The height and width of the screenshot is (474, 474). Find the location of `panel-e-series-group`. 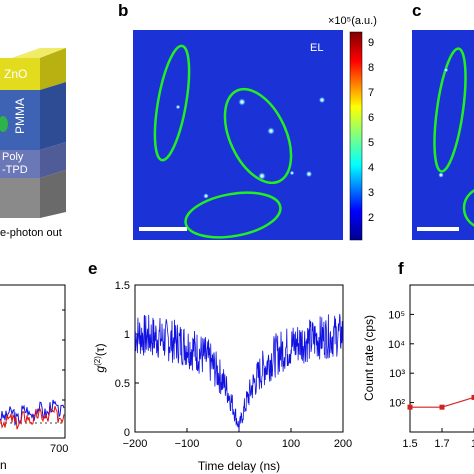

panel-e-series-group is located at coordinates (238, 372).